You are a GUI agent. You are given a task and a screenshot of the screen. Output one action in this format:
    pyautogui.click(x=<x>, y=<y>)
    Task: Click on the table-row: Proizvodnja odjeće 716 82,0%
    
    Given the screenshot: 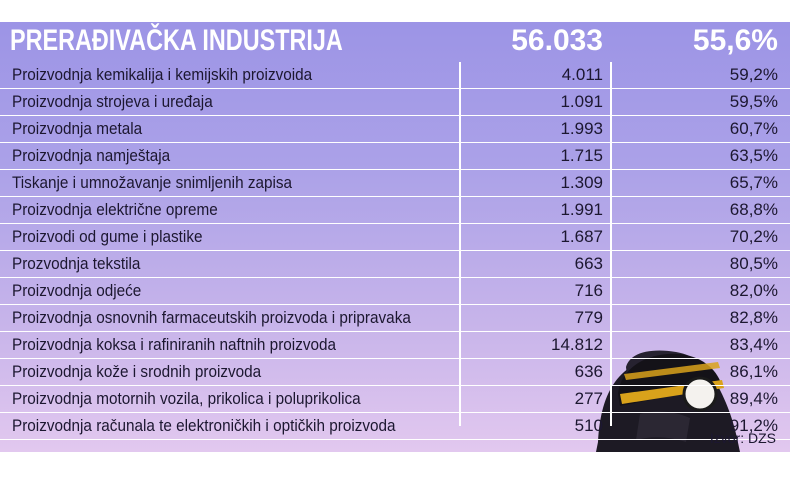 What is the action you would take?
    pyautogui.click(x=395, y=291)
    